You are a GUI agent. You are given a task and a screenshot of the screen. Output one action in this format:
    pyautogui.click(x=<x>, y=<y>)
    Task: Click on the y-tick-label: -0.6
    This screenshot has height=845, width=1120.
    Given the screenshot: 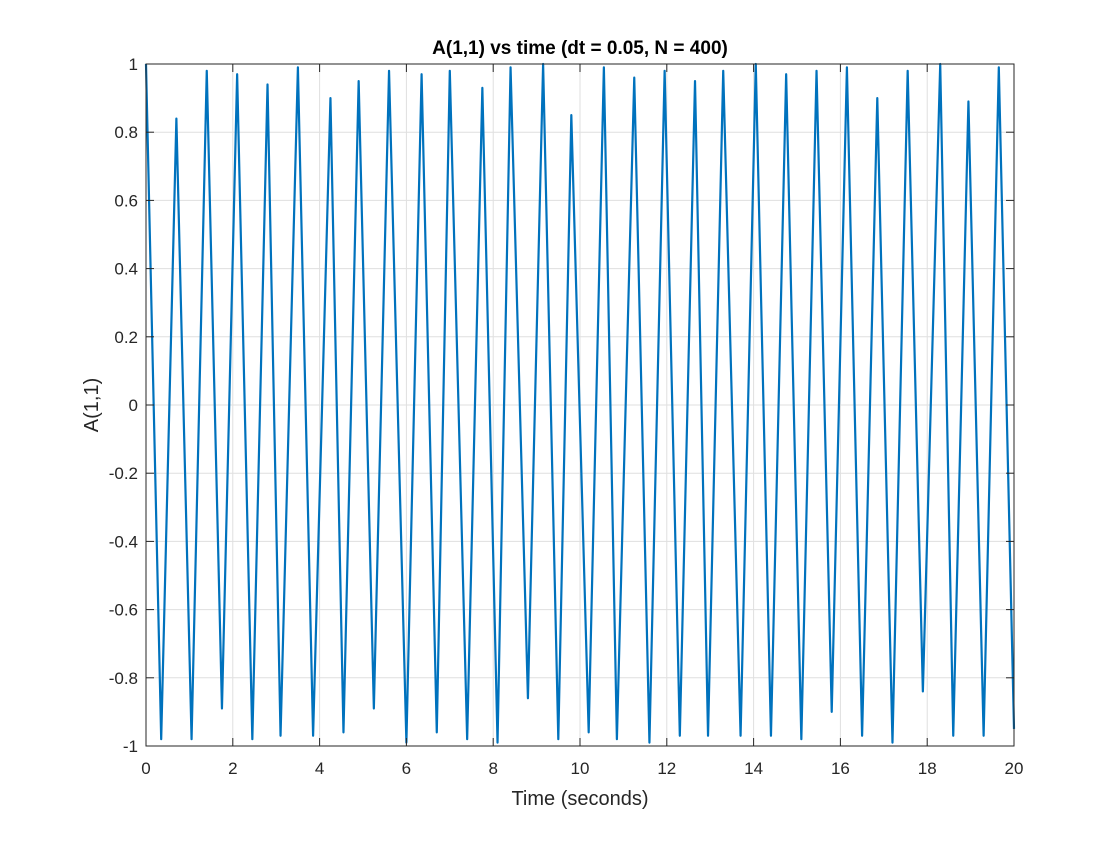 What is the action you would take?
    pyautogui.click(x=123, y=610)
    